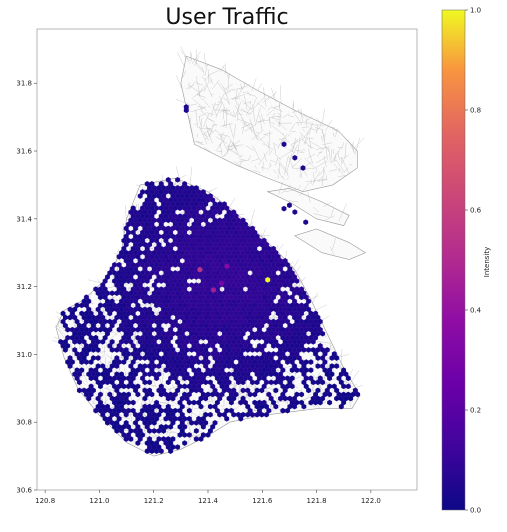 Image resolution: width=507 pixels, height=532 pixels. I want to click on y-tick-label: 31.6, so click(24, 152).